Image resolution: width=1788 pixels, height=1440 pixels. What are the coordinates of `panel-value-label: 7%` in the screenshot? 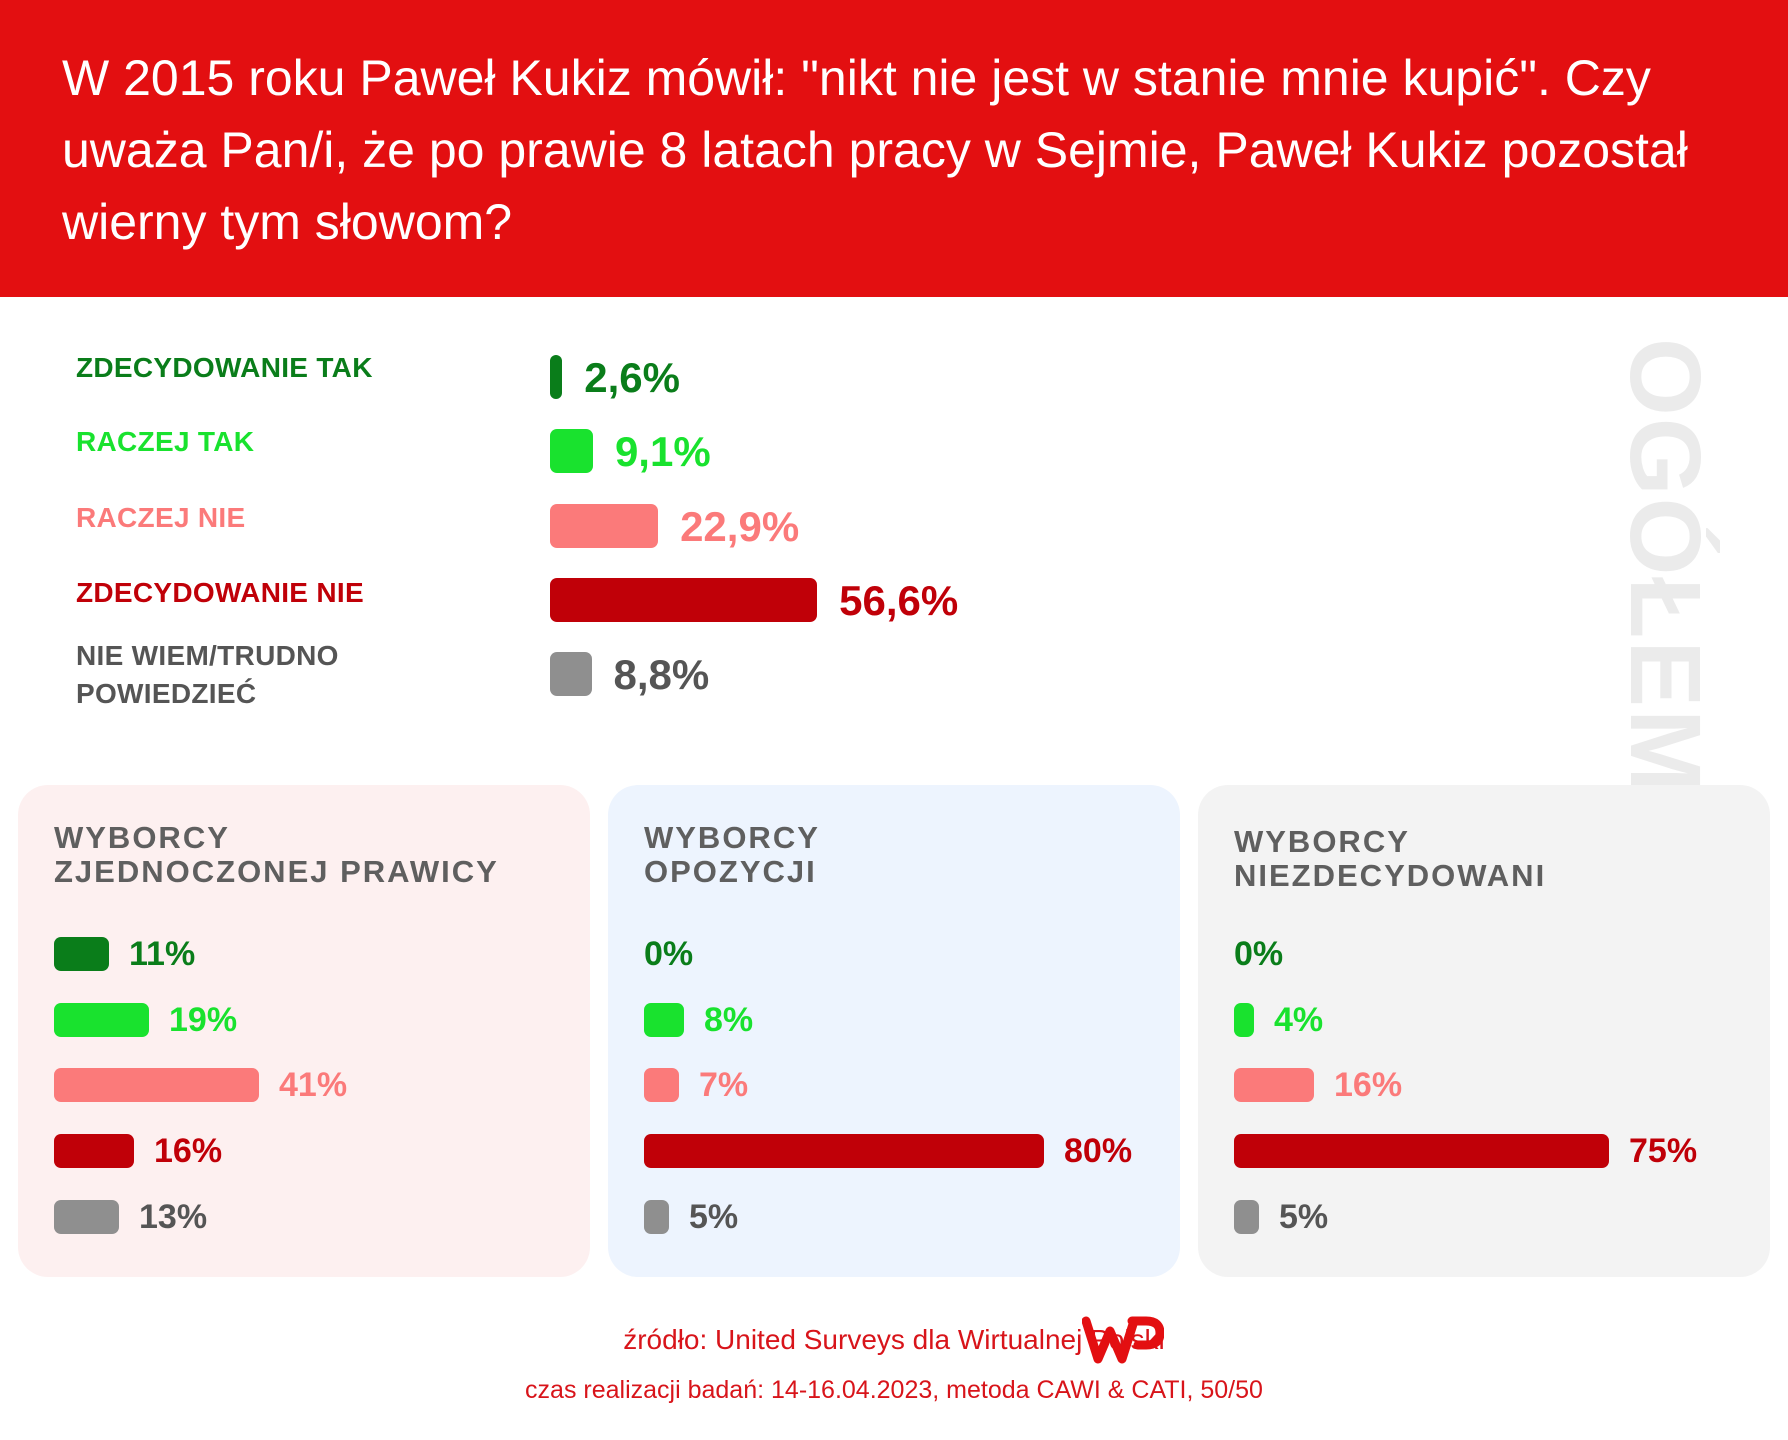 It's located at (724, 1085).